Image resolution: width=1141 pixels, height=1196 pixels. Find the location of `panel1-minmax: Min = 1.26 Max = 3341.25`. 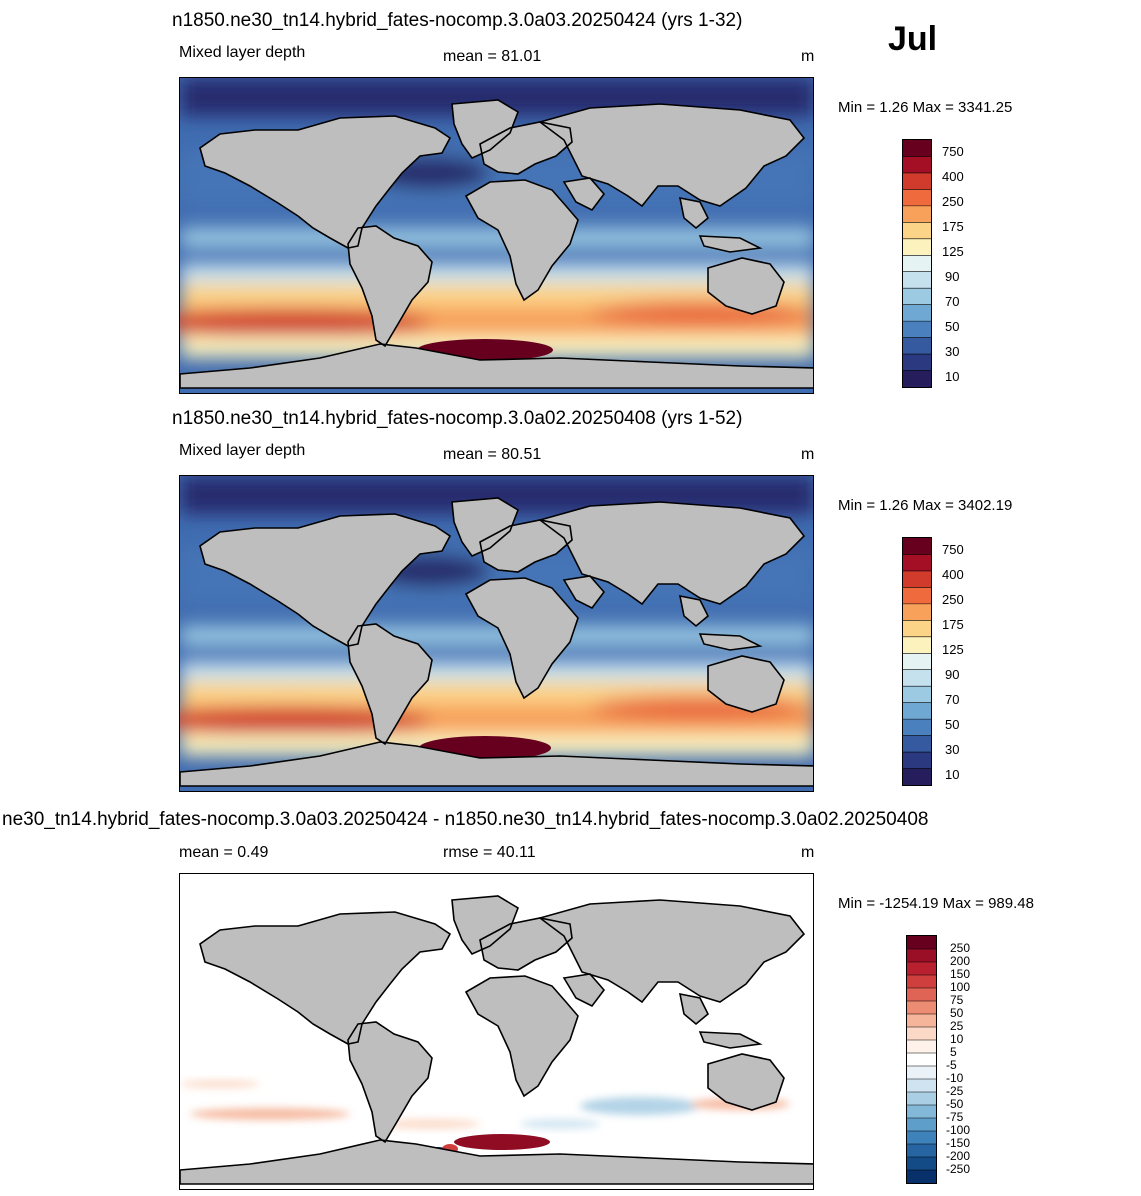

panel1-minmax: Min = 1.26 Max = 3341.25 is located at coordinates (925, 107).